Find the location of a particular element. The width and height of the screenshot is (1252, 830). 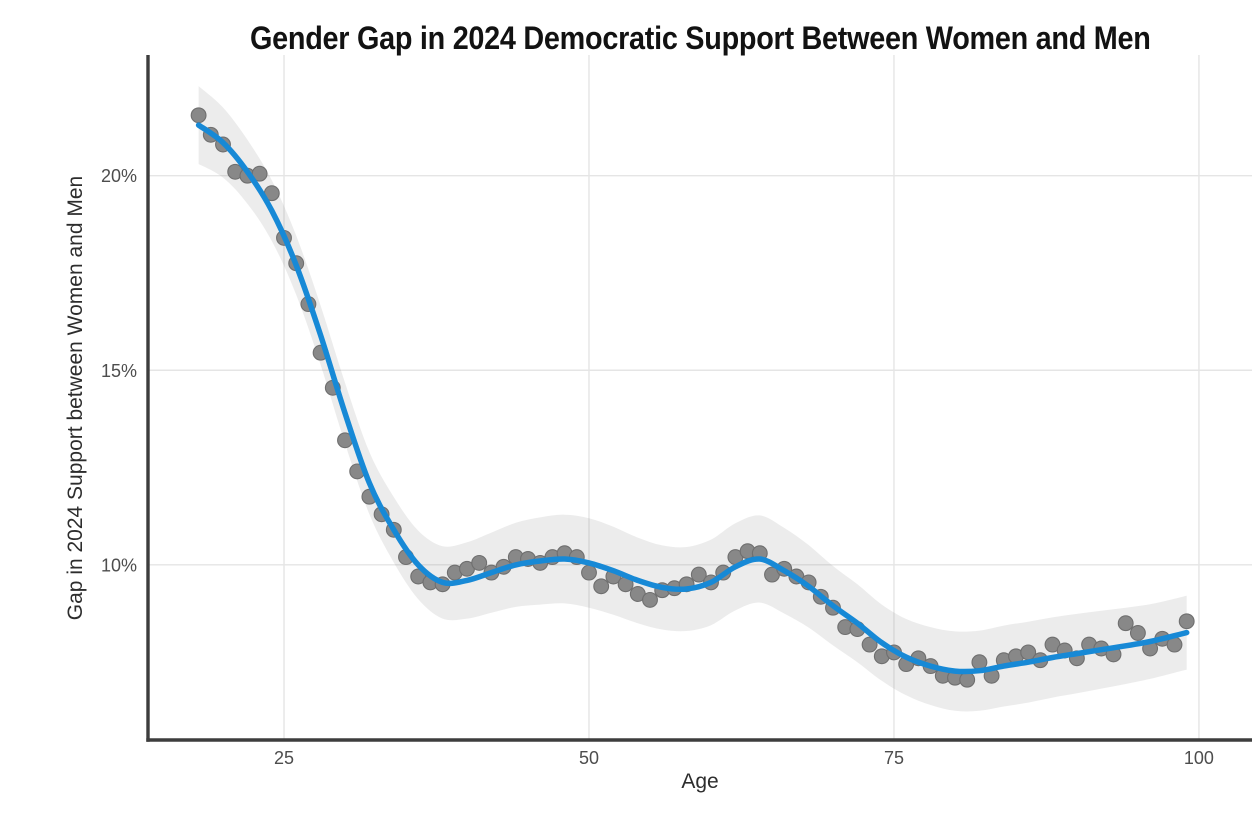

x-tick-label: 100 is located at coordinates (1199, 758).